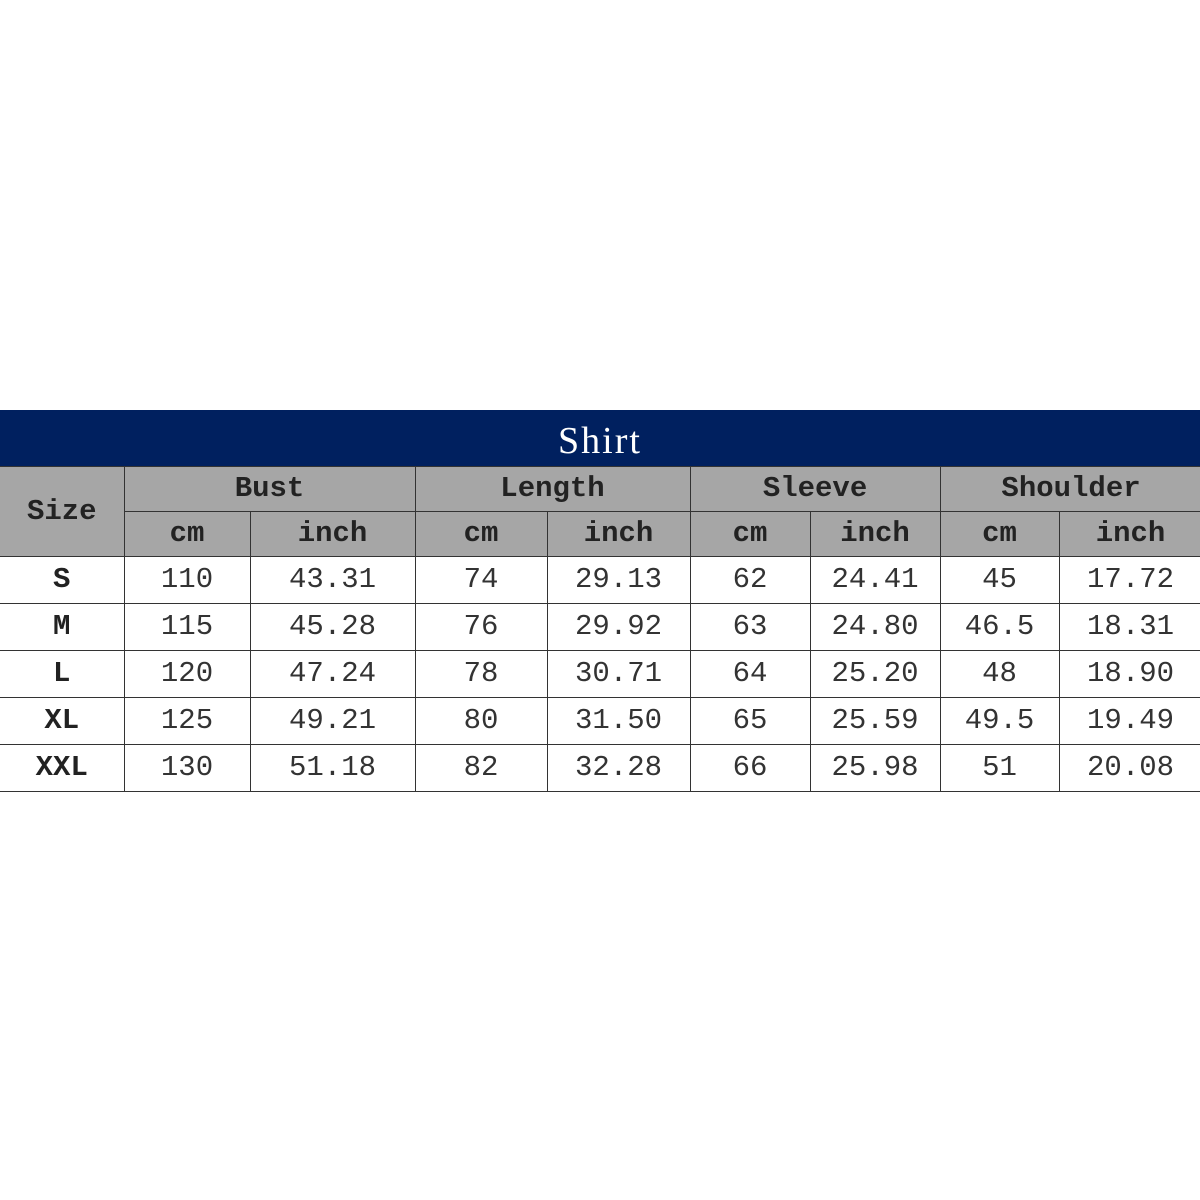  What do you see at coordinates (62, 511) in the screenshot?
I see `size-header: Size` at bounding box center [62, 511].